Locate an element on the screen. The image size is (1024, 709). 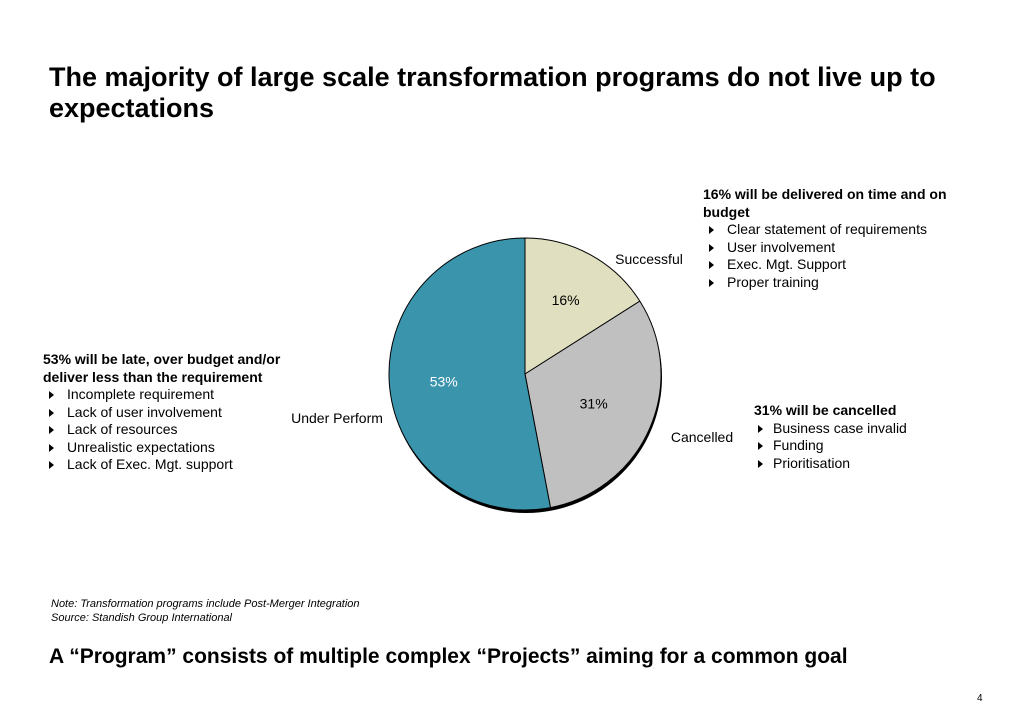
source-line: Source: Standish Group International is located at coordinates (142, 618).